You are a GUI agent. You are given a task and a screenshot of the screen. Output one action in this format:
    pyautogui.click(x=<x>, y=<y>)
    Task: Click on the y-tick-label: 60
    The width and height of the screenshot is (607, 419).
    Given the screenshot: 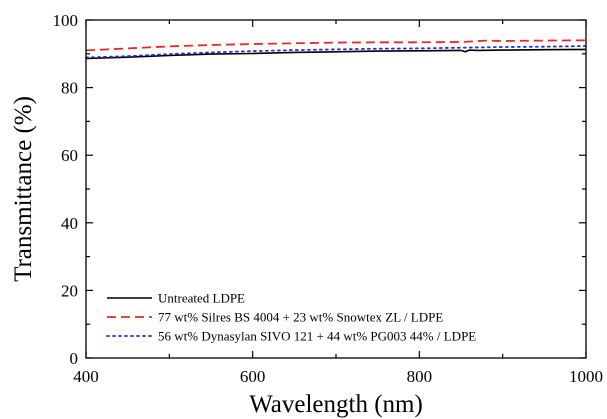 What is the action you would take?
    pyautogui.click(x=69, y=155)
    